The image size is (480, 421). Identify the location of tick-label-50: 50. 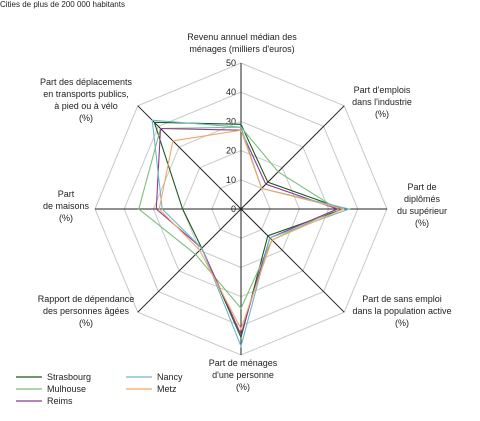
(231, 63).